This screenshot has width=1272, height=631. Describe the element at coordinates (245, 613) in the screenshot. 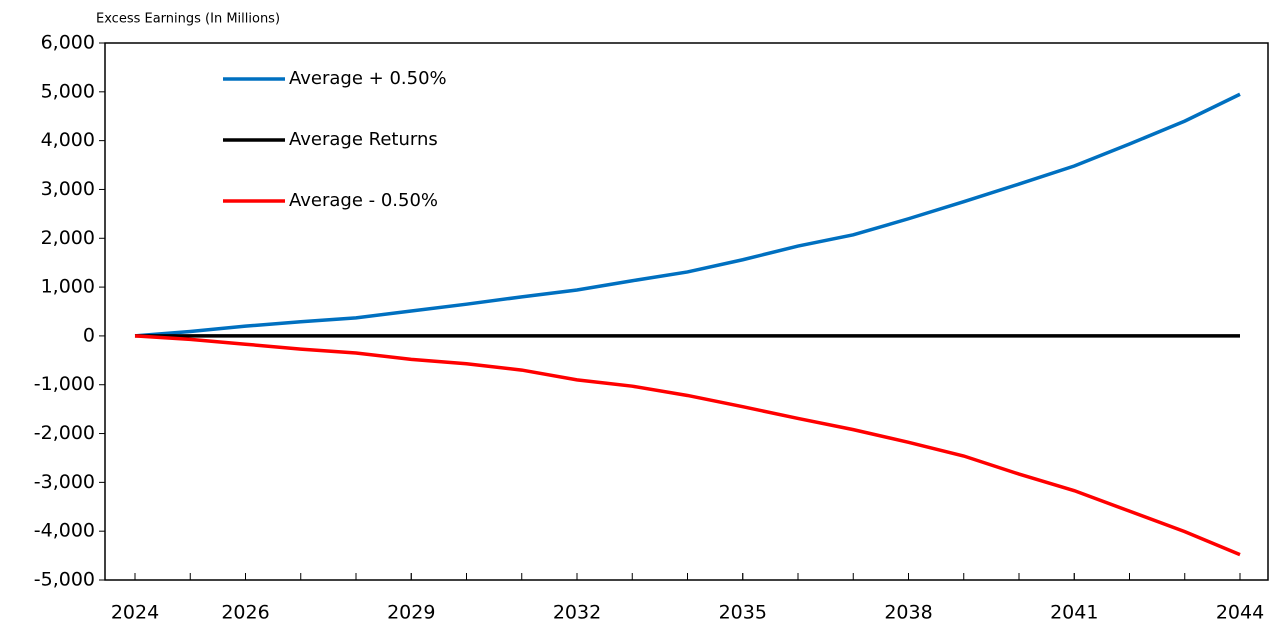

I see `x-tick-label: 2026` at that location.